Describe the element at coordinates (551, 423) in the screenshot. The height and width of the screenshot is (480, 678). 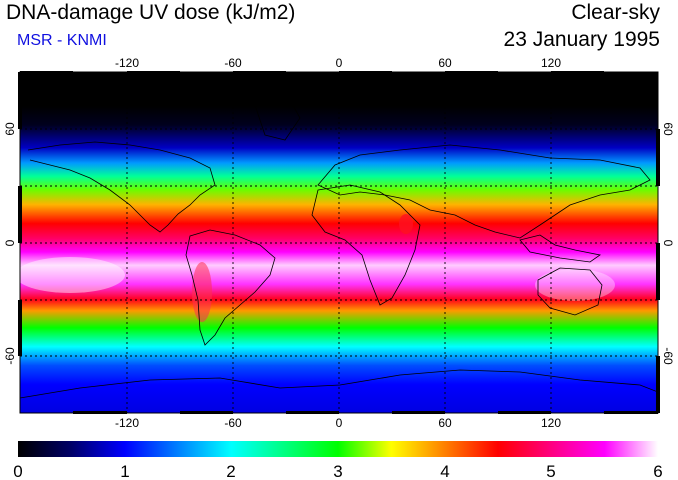
I see `lon-tick-label-bottom: 120` at that location.